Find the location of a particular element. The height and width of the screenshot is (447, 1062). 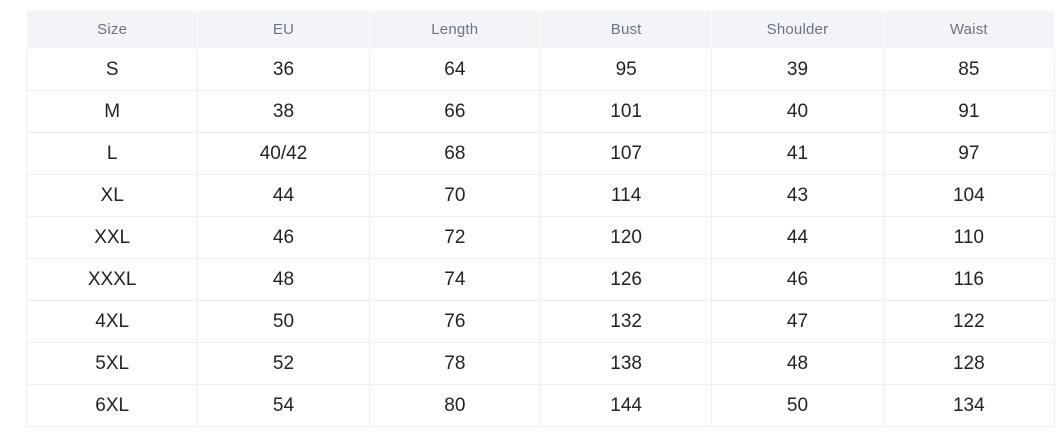

cell-shoulder: 46 is located at coordinates (797, 279).